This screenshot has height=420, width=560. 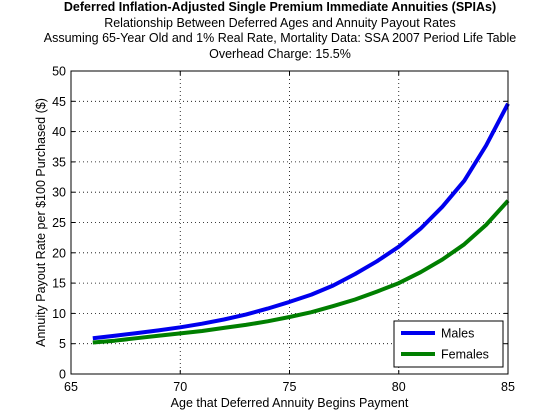 What do you see at coordinates (62, 375) in the screenshot?
I see `y-tick-label: 0` at bounding box center [62, 375].